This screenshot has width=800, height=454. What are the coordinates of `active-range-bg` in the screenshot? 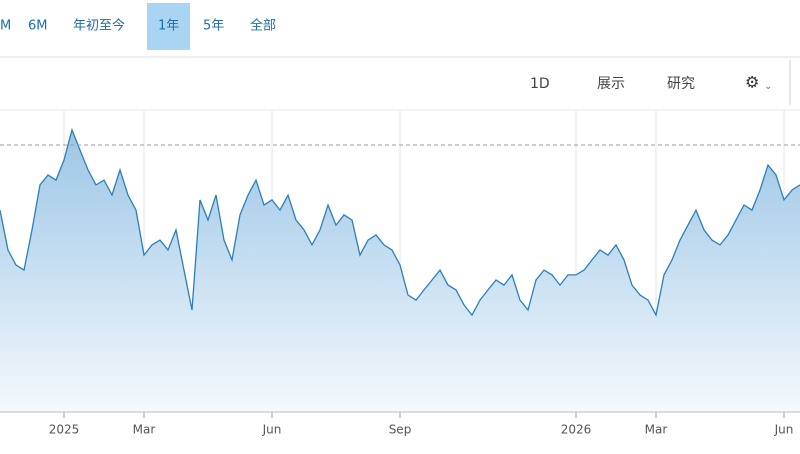 It's located at (168, 26).